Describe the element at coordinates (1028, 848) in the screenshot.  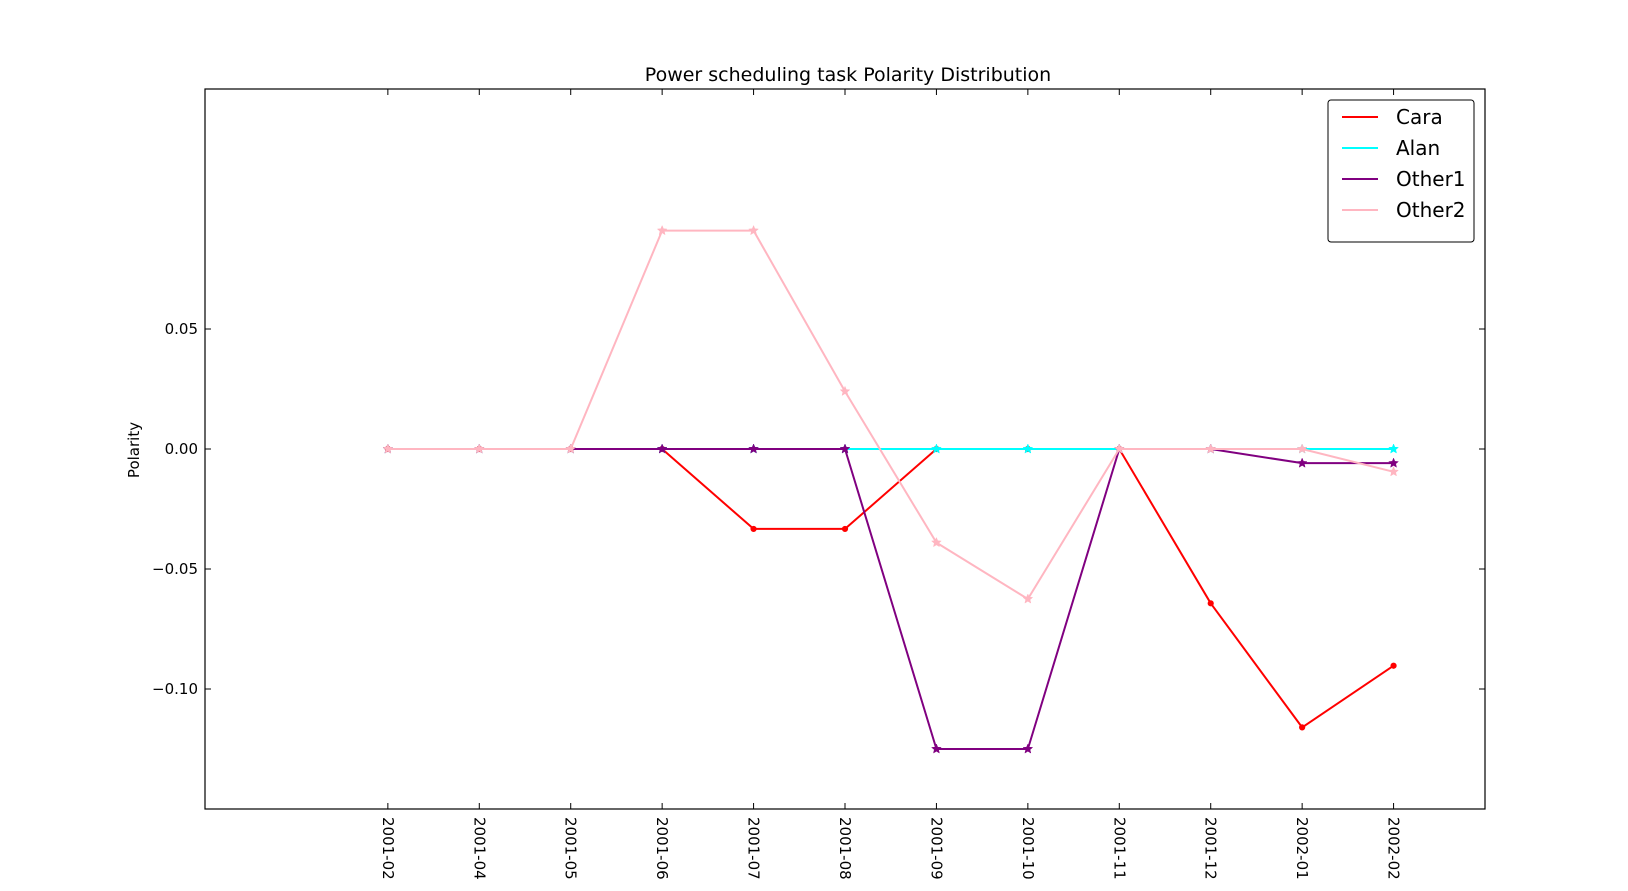
I see `x-tick-label: 2001-10` at that location.